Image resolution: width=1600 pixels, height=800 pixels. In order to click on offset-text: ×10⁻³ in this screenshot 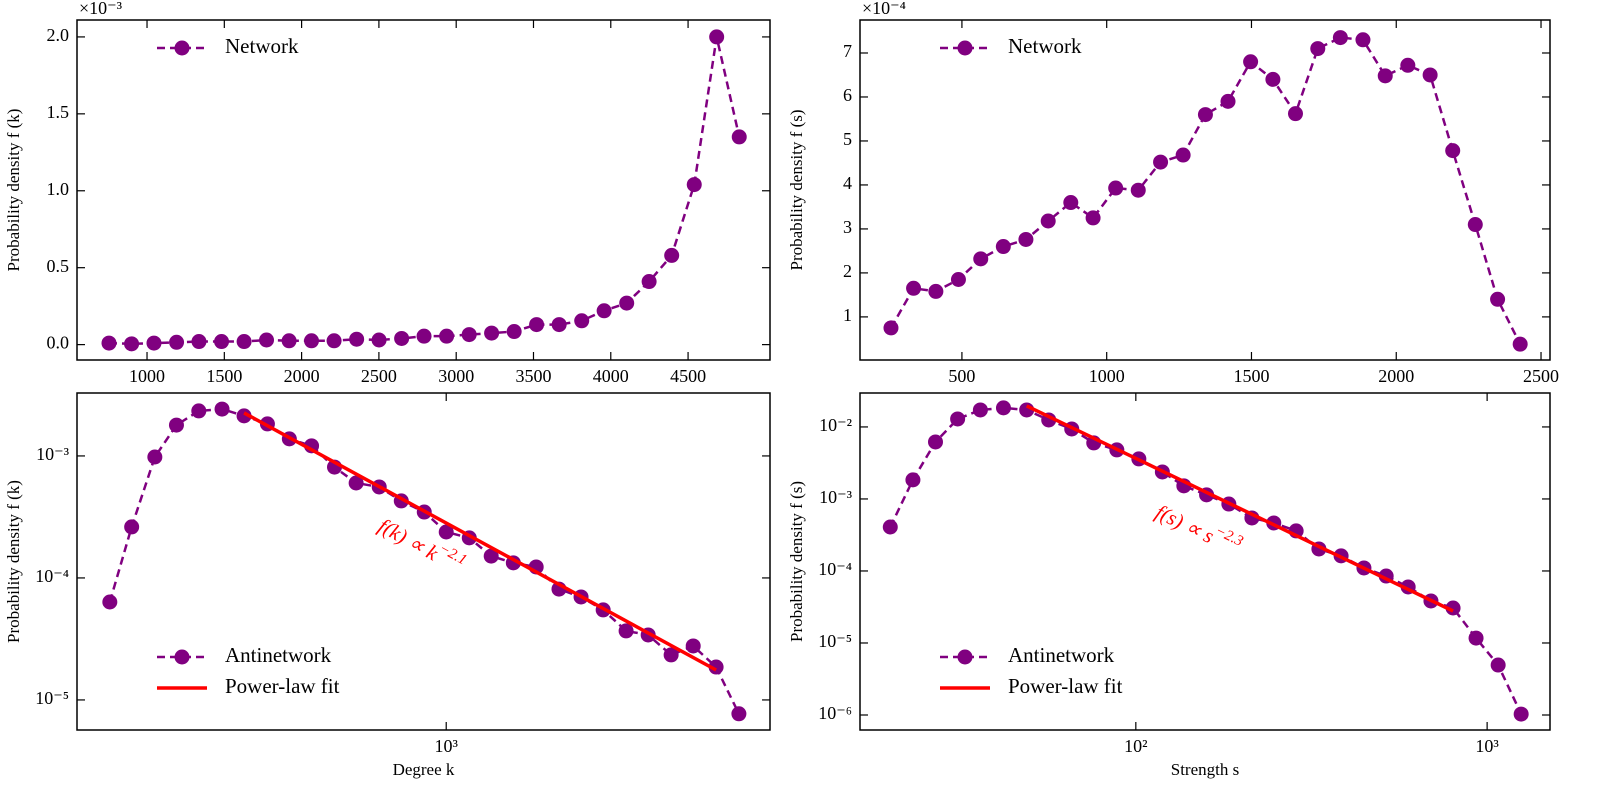, I will do `click(101, 9)`.